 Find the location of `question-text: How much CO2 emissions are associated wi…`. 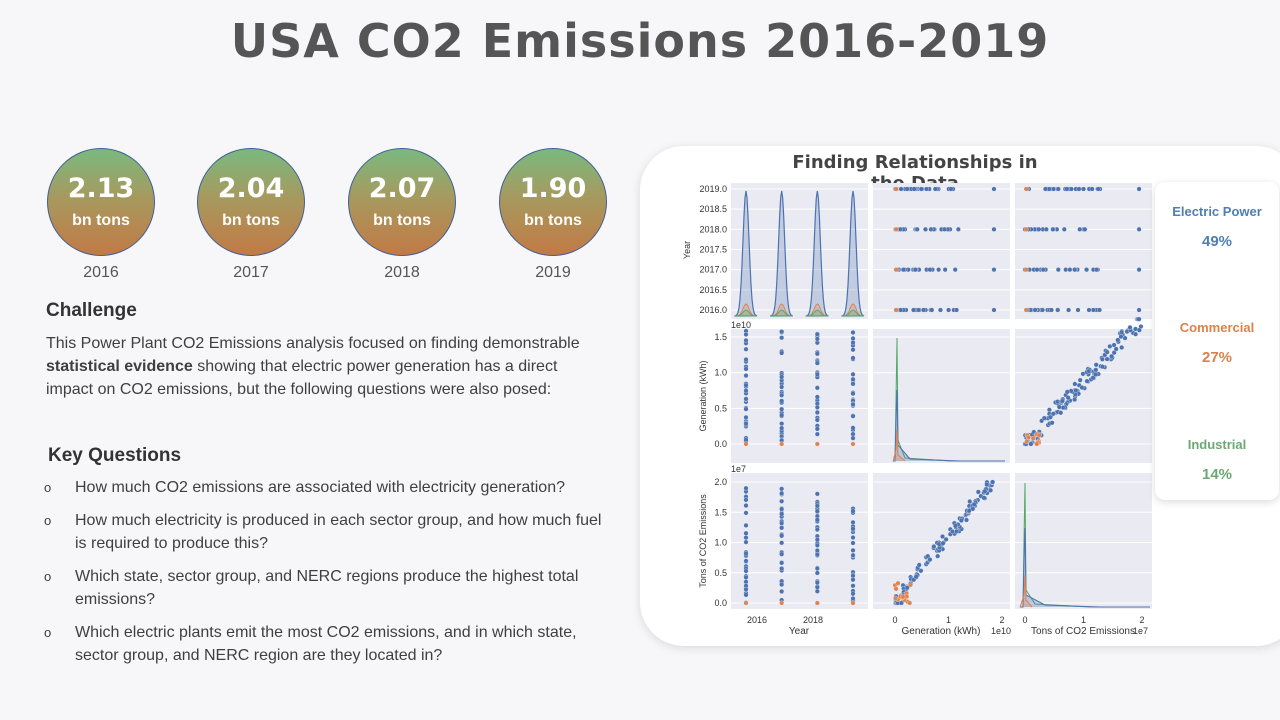

question-text: How much CO2 emissions are associated wi… is located at coordinates (320, 487).